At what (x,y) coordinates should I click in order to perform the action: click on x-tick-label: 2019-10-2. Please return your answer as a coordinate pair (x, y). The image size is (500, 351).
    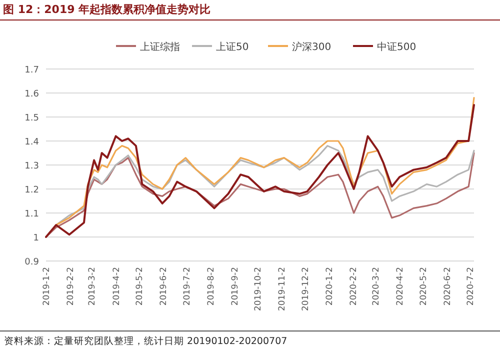
    Looking at the image, I should click on (259, 289).